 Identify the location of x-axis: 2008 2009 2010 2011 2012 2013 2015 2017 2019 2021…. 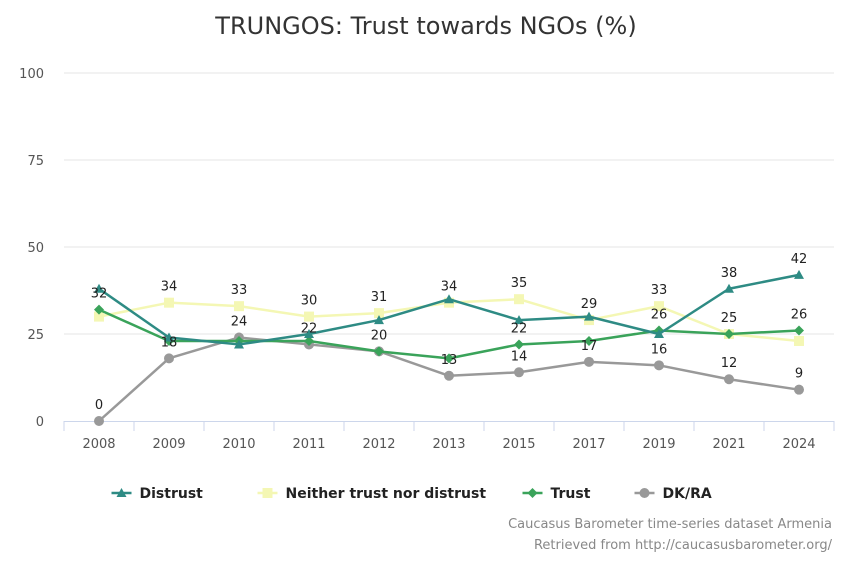
(449, 436).